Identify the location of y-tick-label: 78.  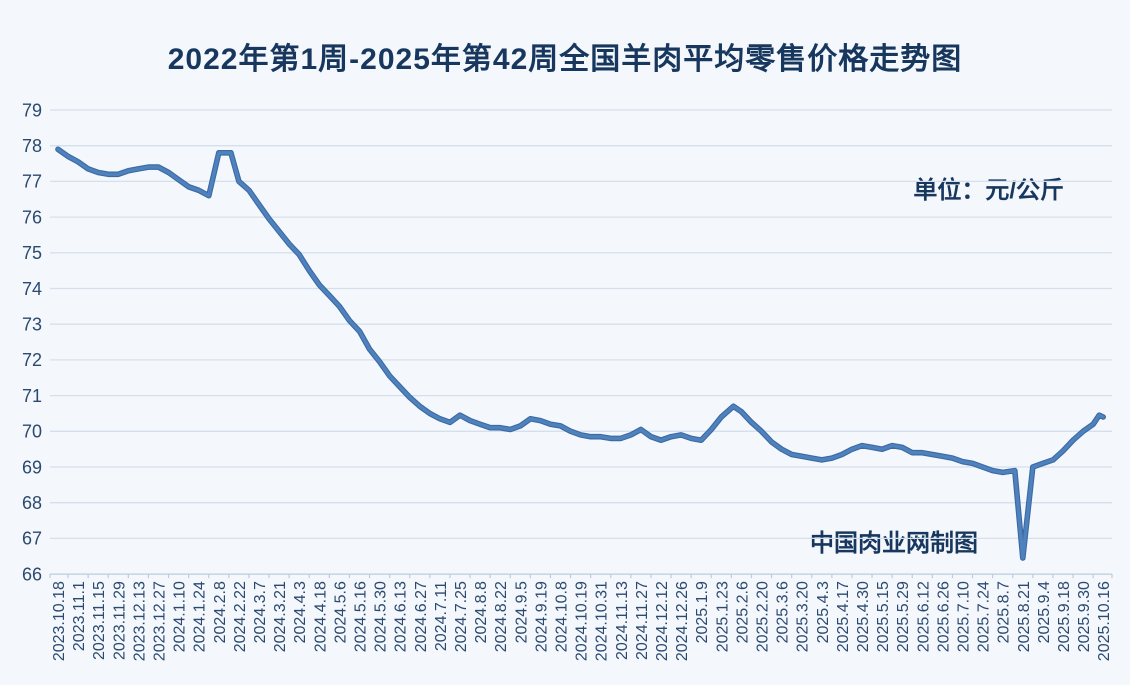
(32, 146).